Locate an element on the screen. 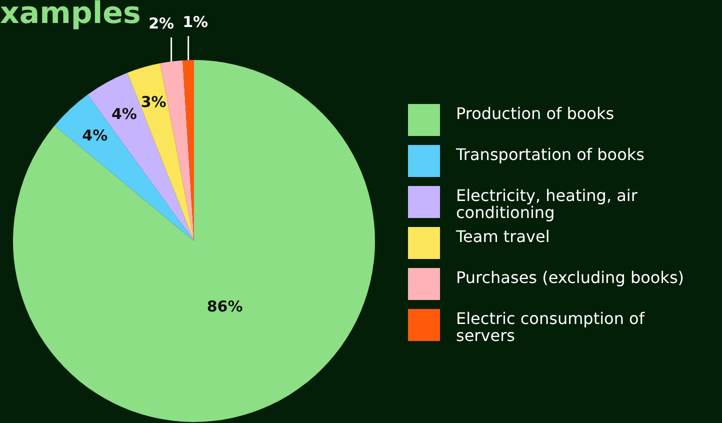  legend-label: Transportation of books is located at coordinates (551, 154).